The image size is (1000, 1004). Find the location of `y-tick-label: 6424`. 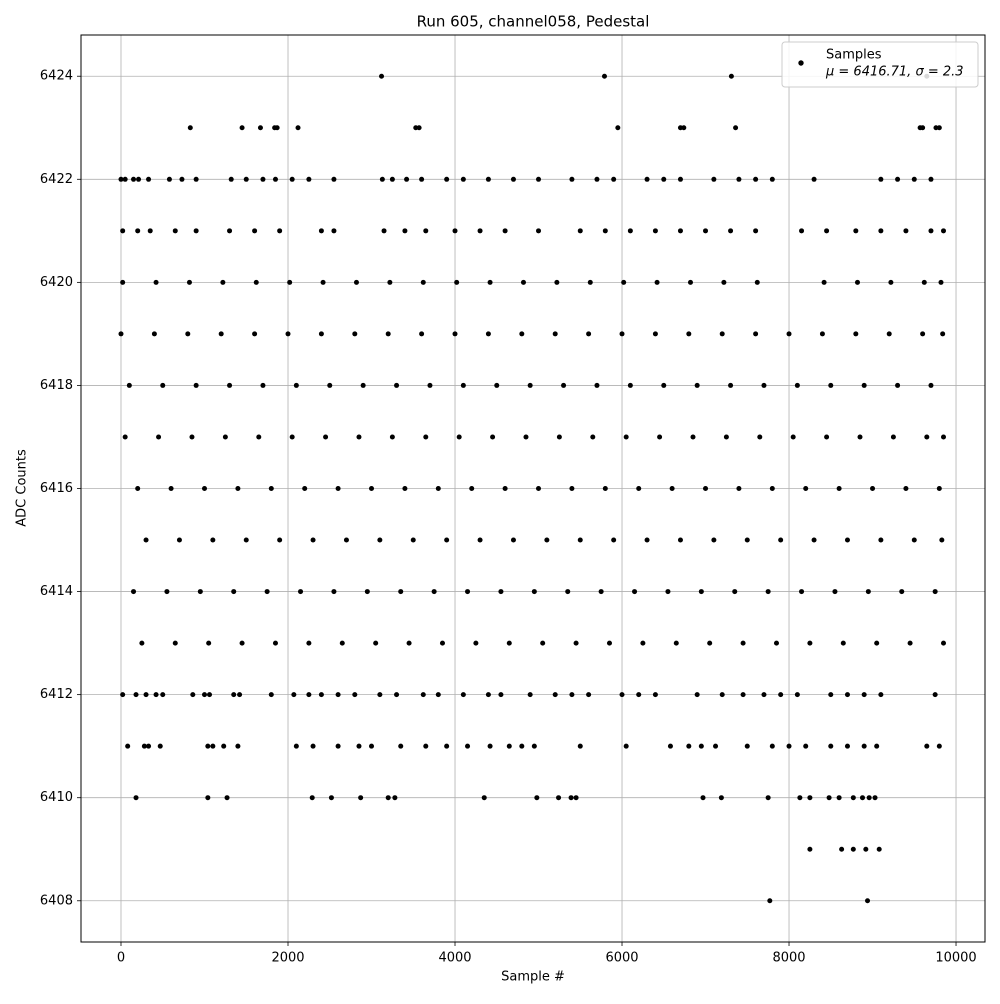

y-tick-label: 6424 is located at coordinates (56, 76).